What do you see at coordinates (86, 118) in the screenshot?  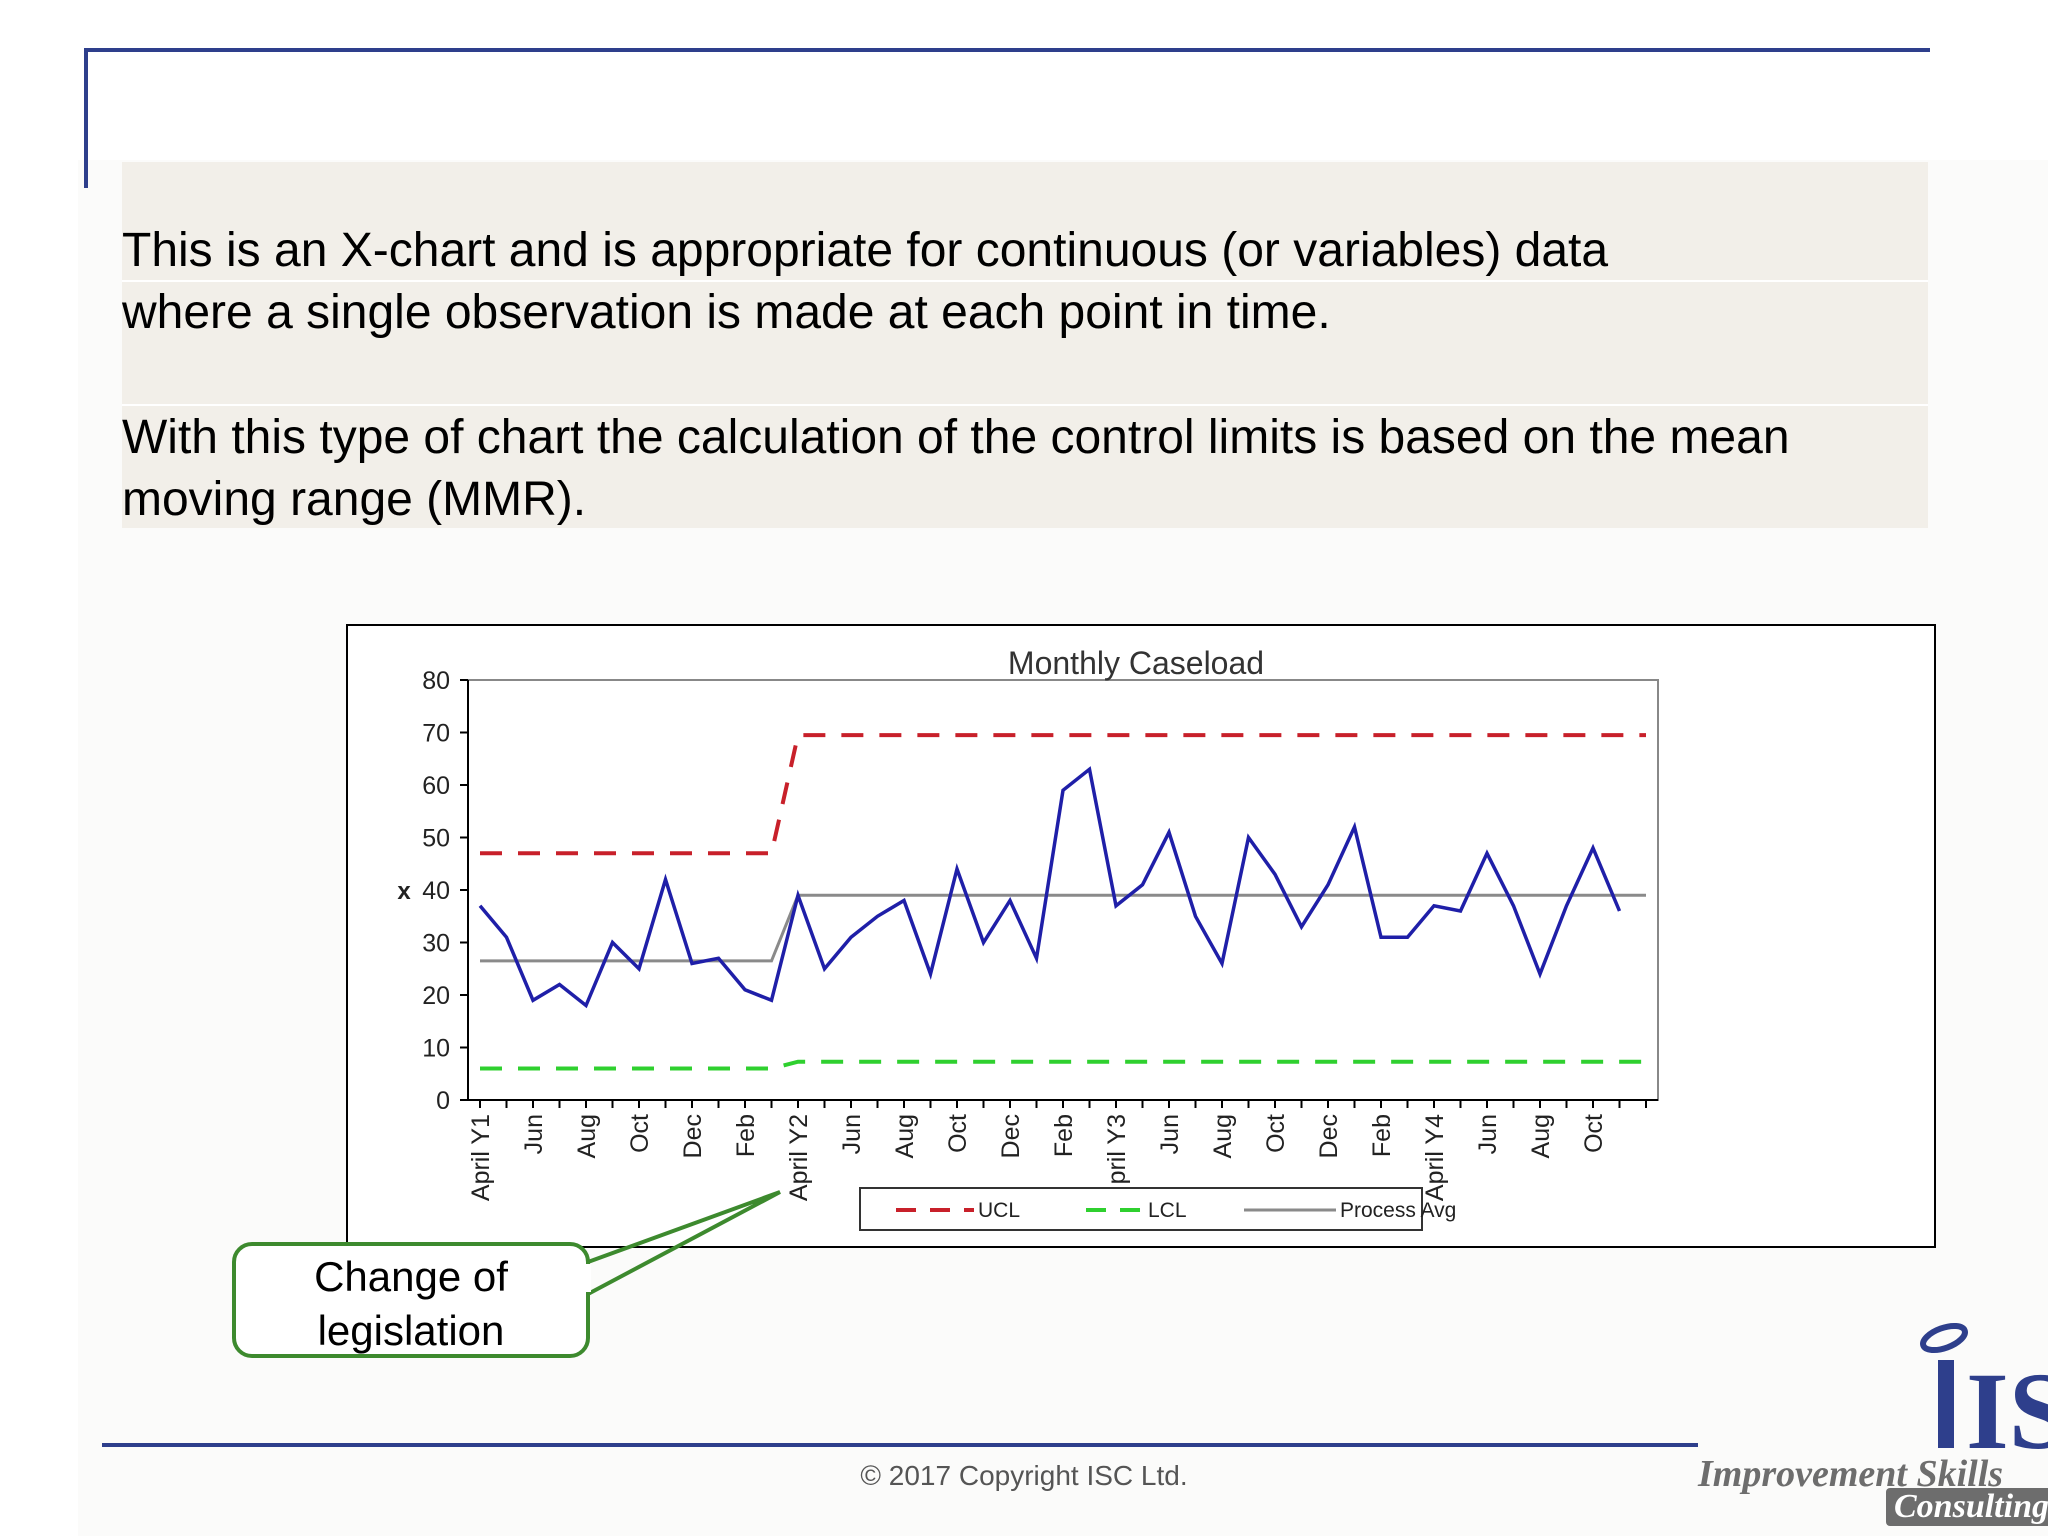 I see `left-rule` at bounding box center [86, 118].